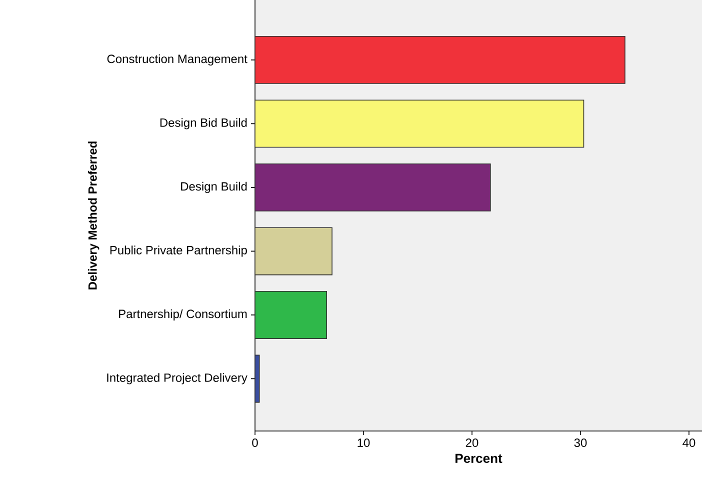 Image resolution: width=702 pixels, height=481 pixels. I want to click on y-tick-label: Public Private Partnership, so click(178, 251).